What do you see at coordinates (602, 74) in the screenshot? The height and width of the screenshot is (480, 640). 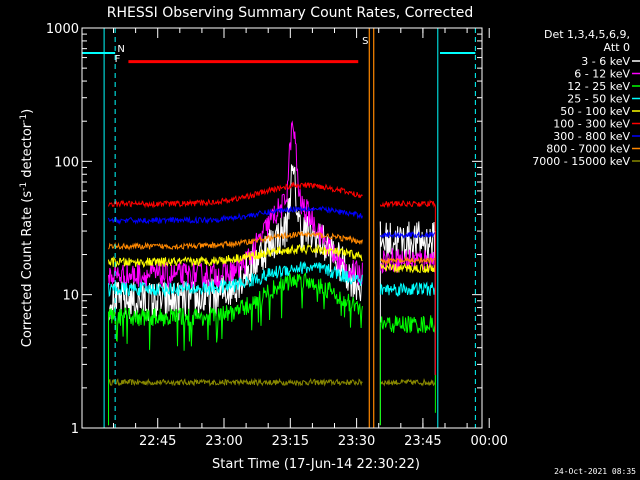 I see `legend-label: 6 - 12 keV` at bounding box center [602, 74].